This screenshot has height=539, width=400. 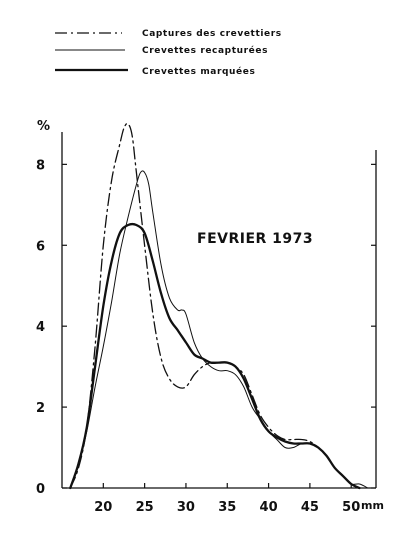 What do you see at coordinates (269, 507) in the screenshot?
I see `x-tick-label-40: 40` at bounding box center [269, 507].